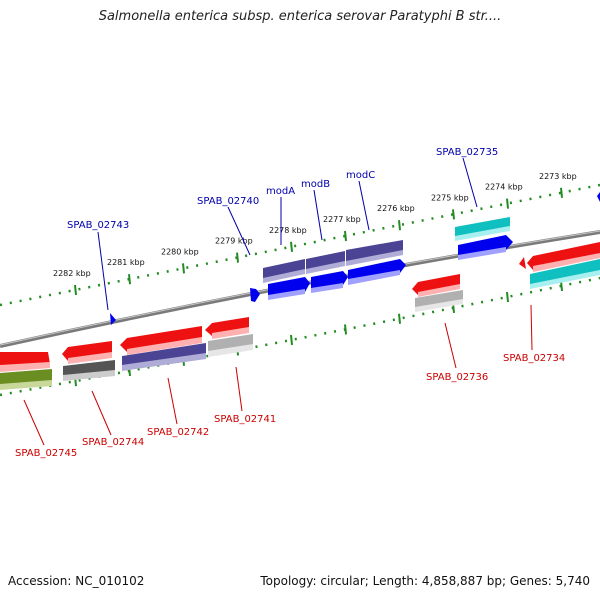  What do you see at coordinates (245, 419) in the screenshot?
I see `label-SPAB_02741: SPAB_02741` at bounding box center [245, 419].